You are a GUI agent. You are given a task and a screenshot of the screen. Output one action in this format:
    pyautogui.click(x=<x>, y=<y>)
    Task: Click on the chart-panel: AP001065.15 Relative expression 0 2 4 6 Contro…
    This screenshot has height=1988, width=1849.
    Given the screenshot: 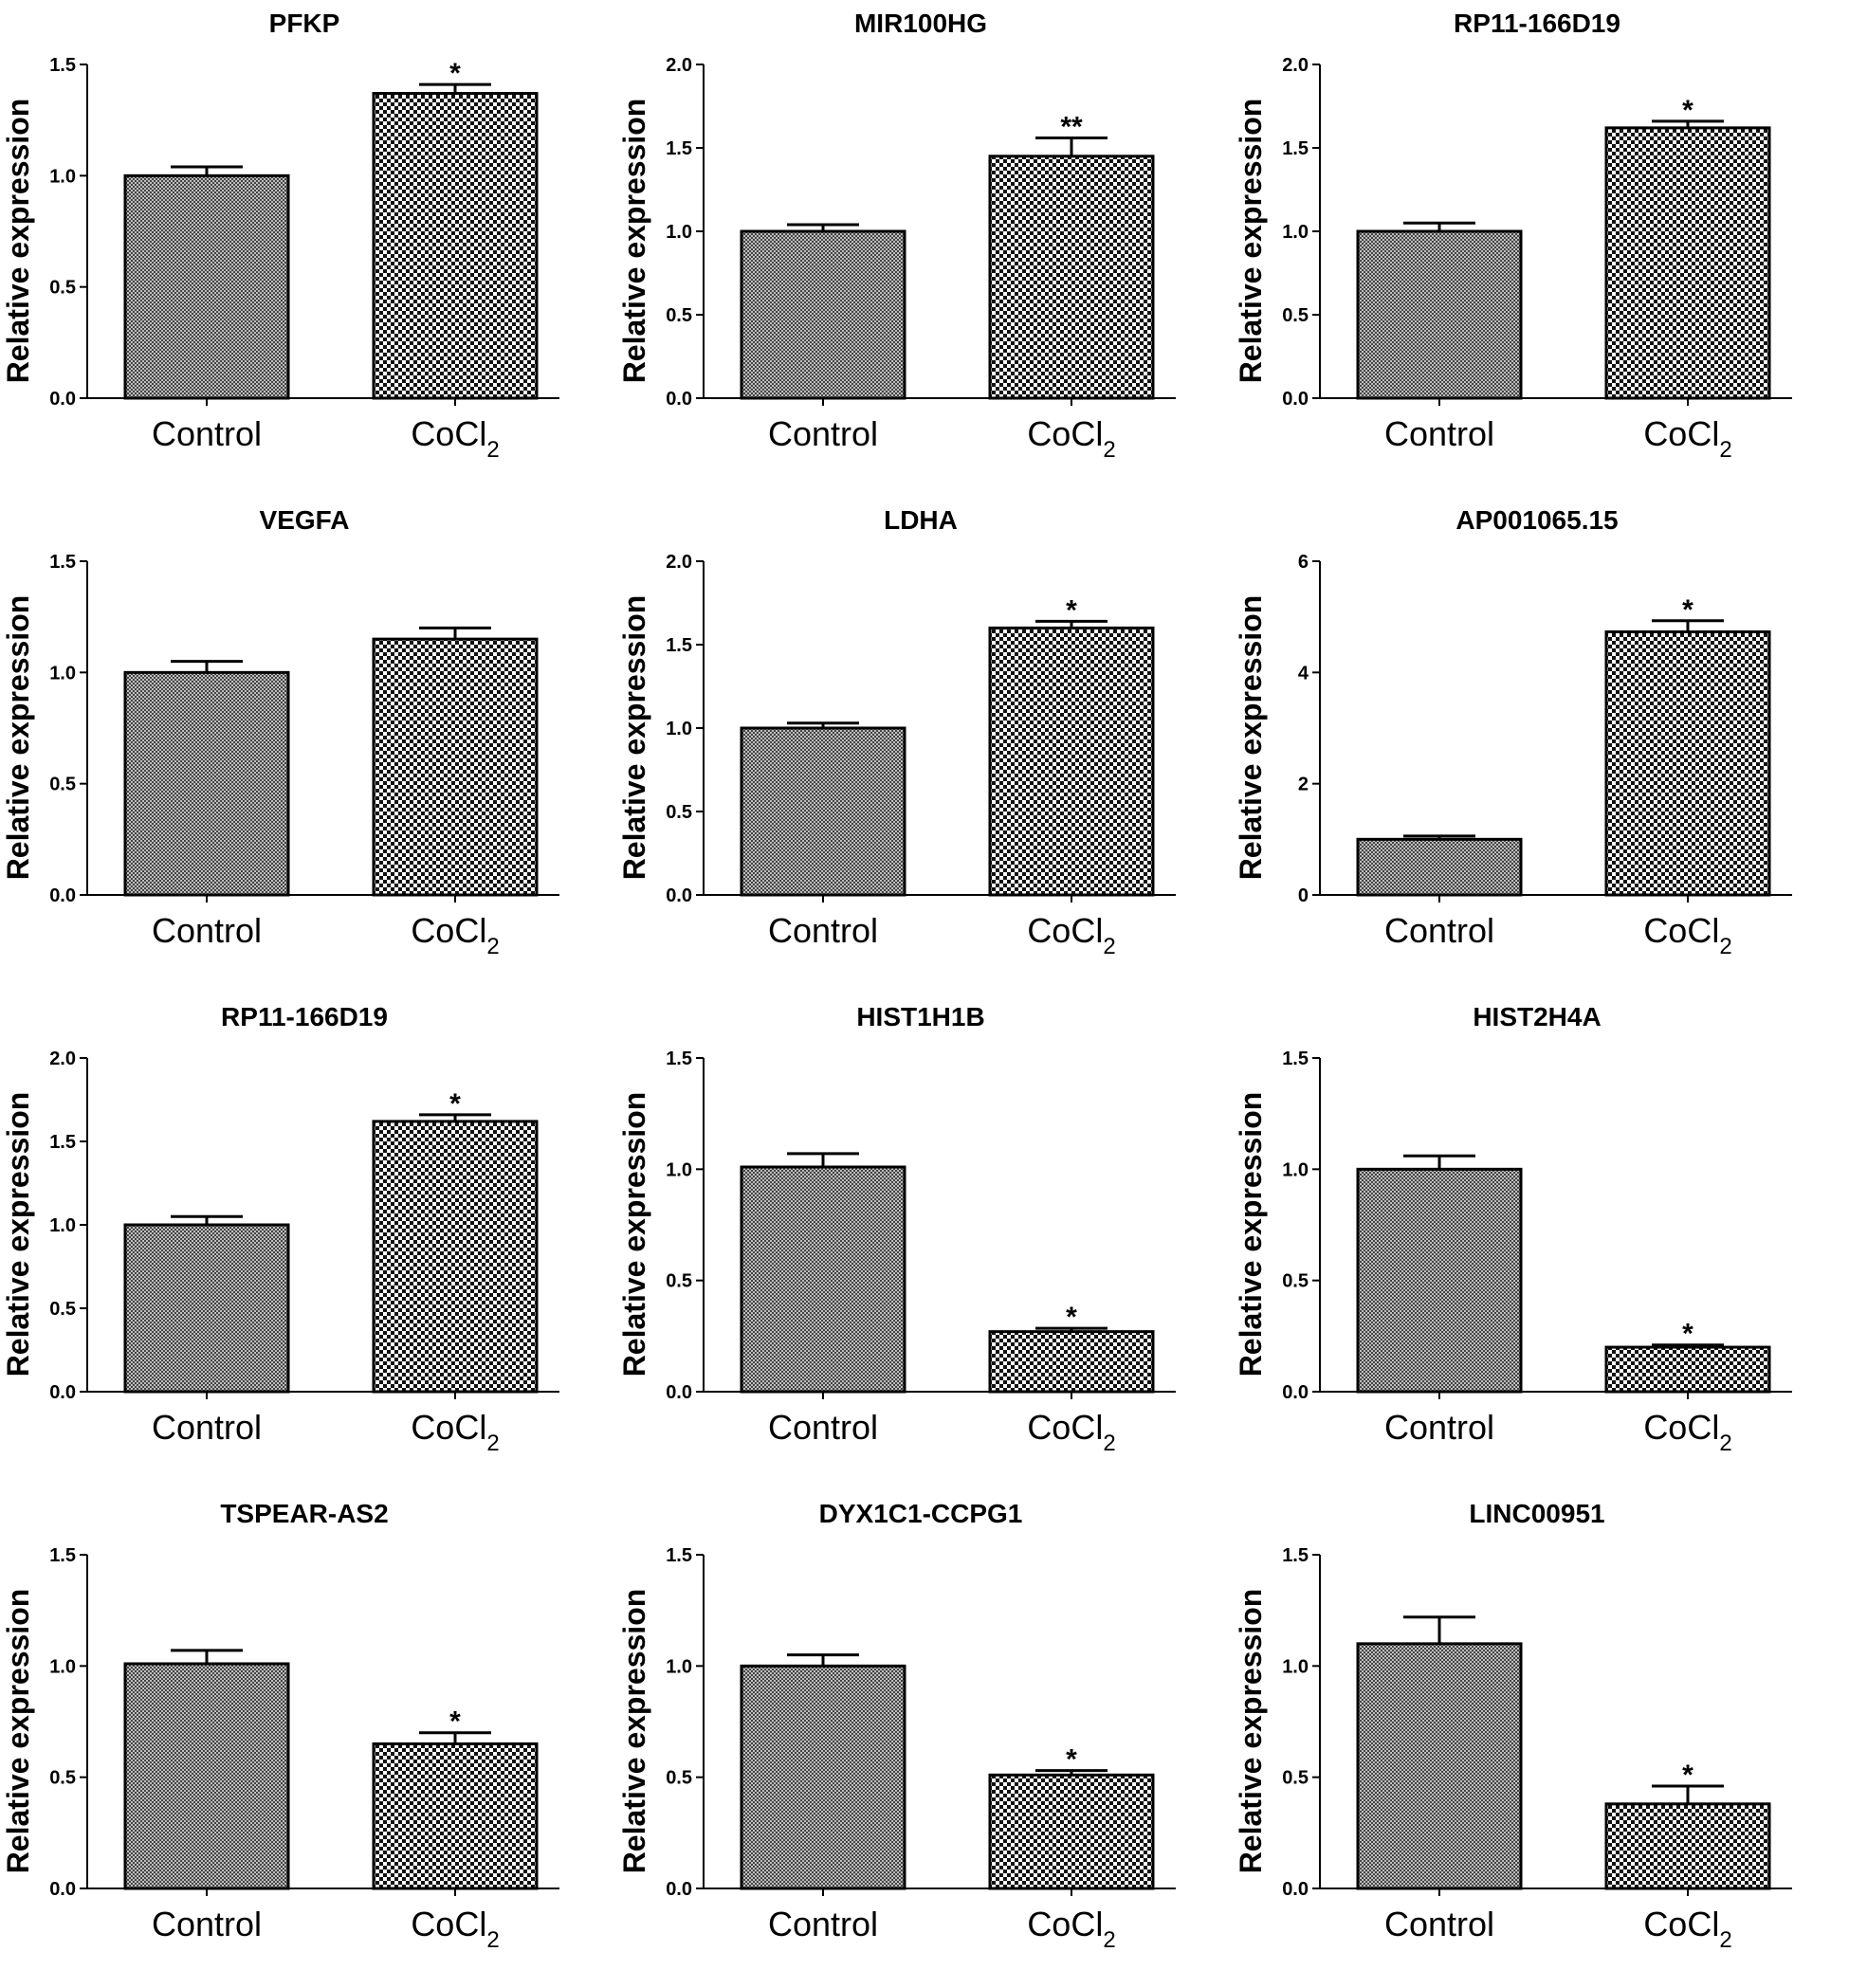 What is the action you would take?
    pyautogui.click(x=1541, y=745)
    